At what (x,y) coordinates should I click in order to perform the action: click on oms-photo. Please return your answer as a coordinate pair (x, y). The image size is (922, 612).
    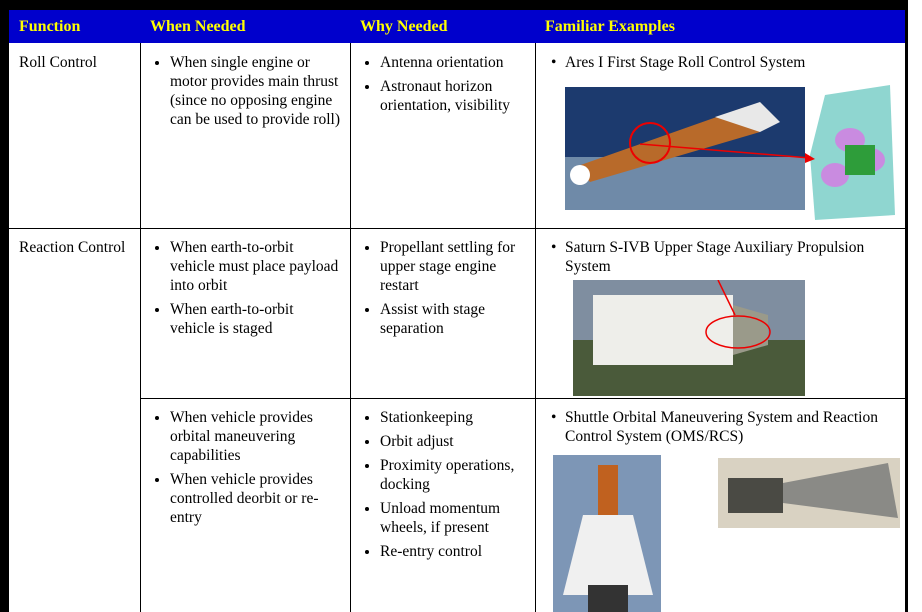
    Looking at the image, I should click on (809, 493).